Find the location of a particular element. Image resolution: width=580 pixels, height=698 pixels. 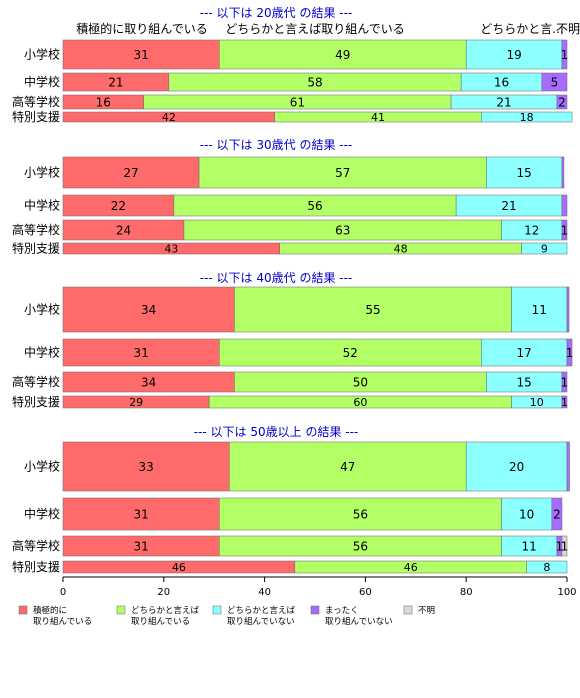

data-label: 60 is located at coordinates (360, 402).